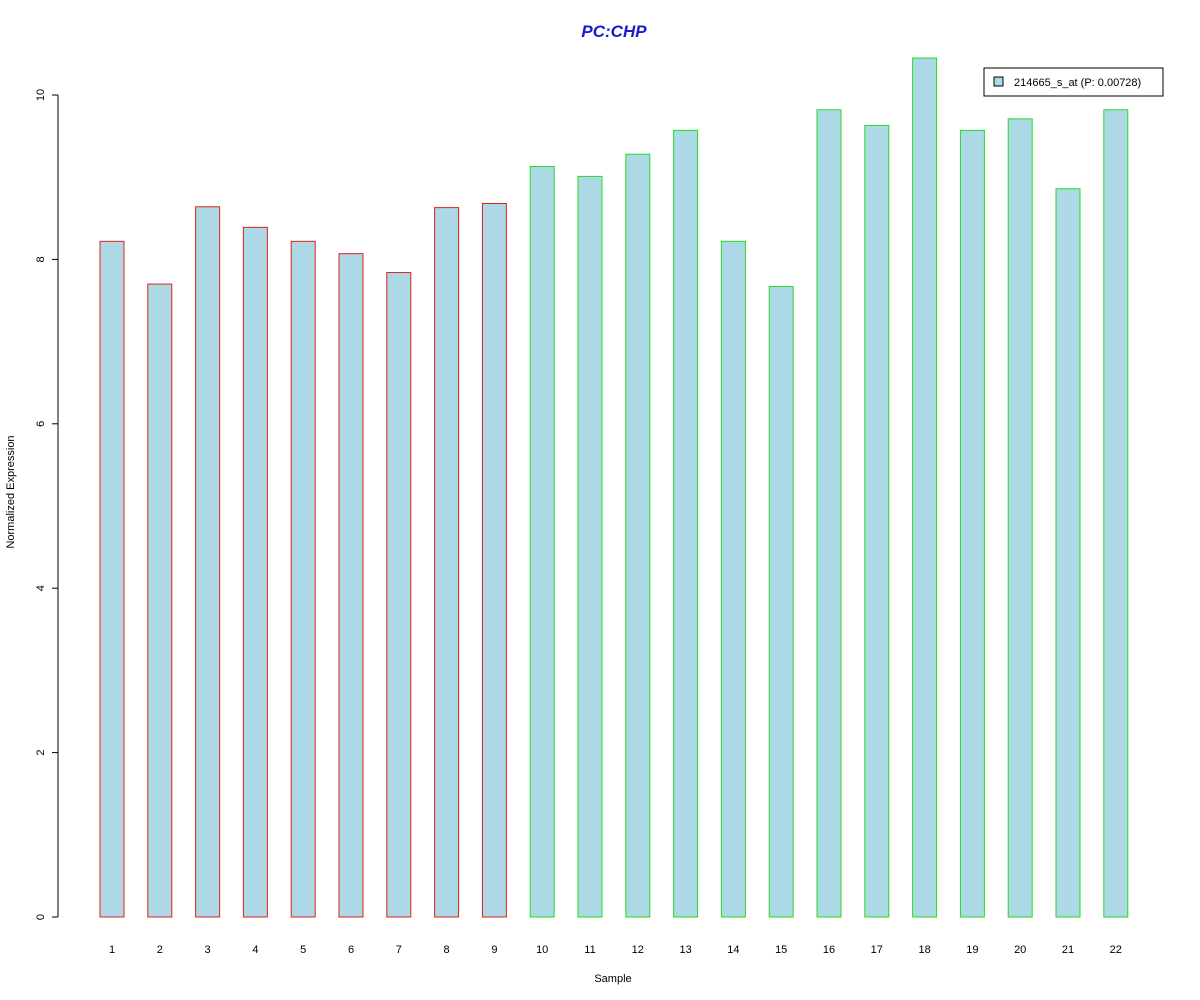 The image size is (1200, 1000). I want to click on legend-label: 214665_s_at (P: 0.00728), so click(1077, 83).